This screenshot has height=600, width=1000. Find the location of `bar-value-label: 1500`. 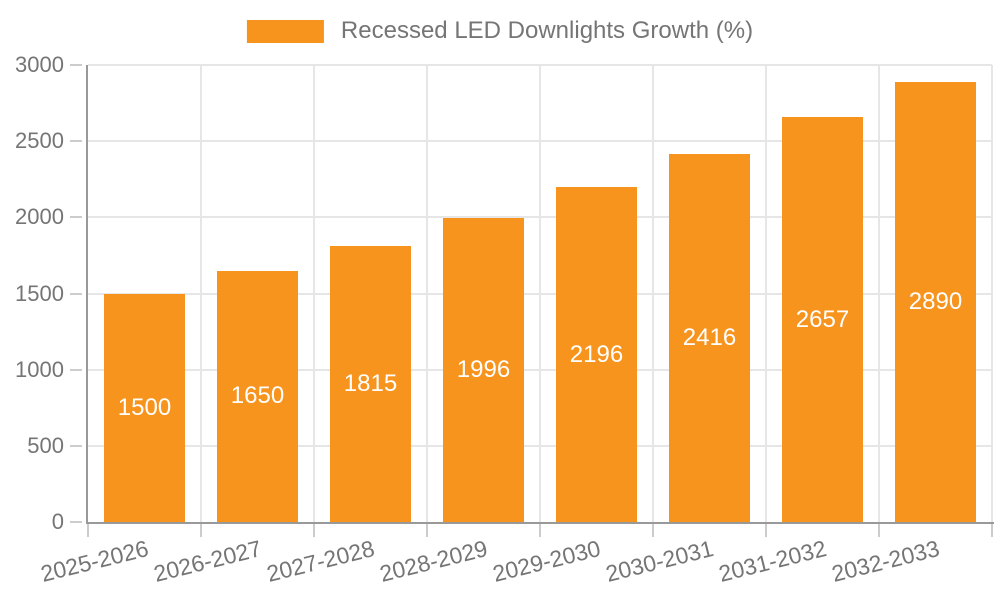

bar-value-label: 1500 is located at coordinates (144, 407).